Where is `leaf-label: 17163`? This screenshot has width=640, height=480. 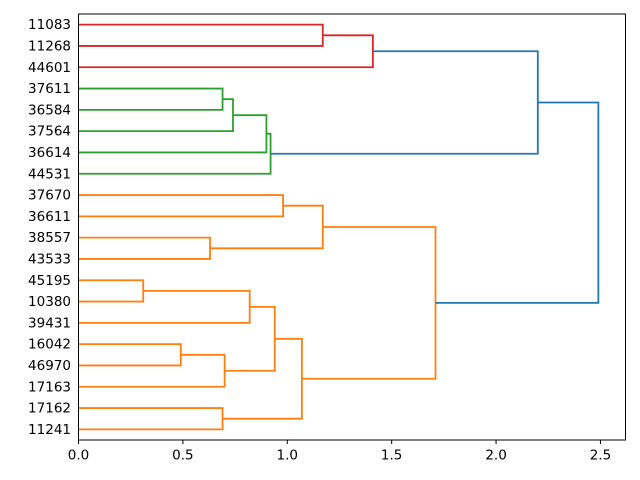
leaf-label: 17163 is located at coordinates (49, 387).